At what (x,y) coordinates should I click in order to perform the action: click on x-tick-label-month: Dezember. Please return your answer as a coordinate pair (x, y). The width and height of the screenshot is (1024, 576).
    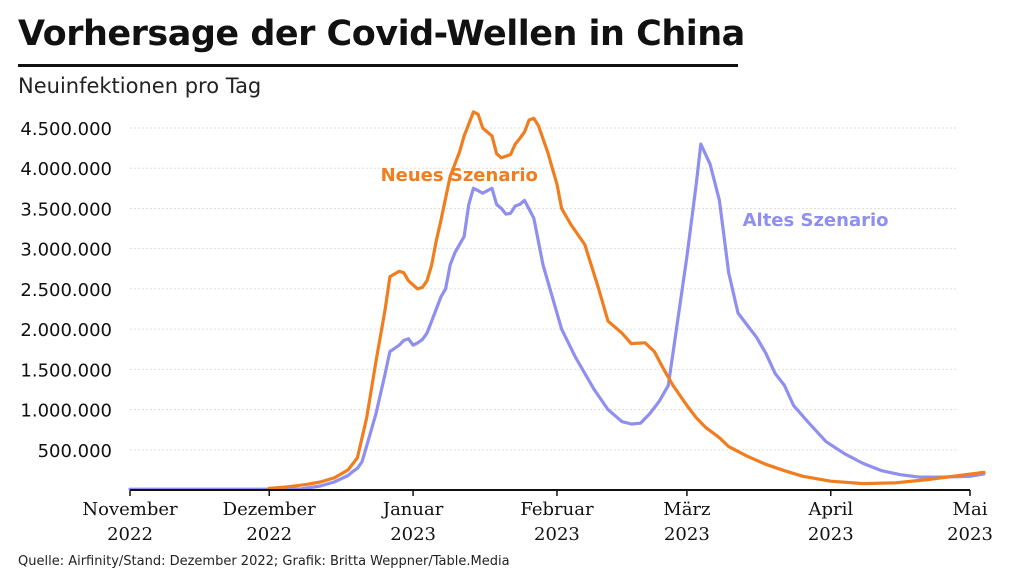
    Looking at the image, I should click on (269, 509).